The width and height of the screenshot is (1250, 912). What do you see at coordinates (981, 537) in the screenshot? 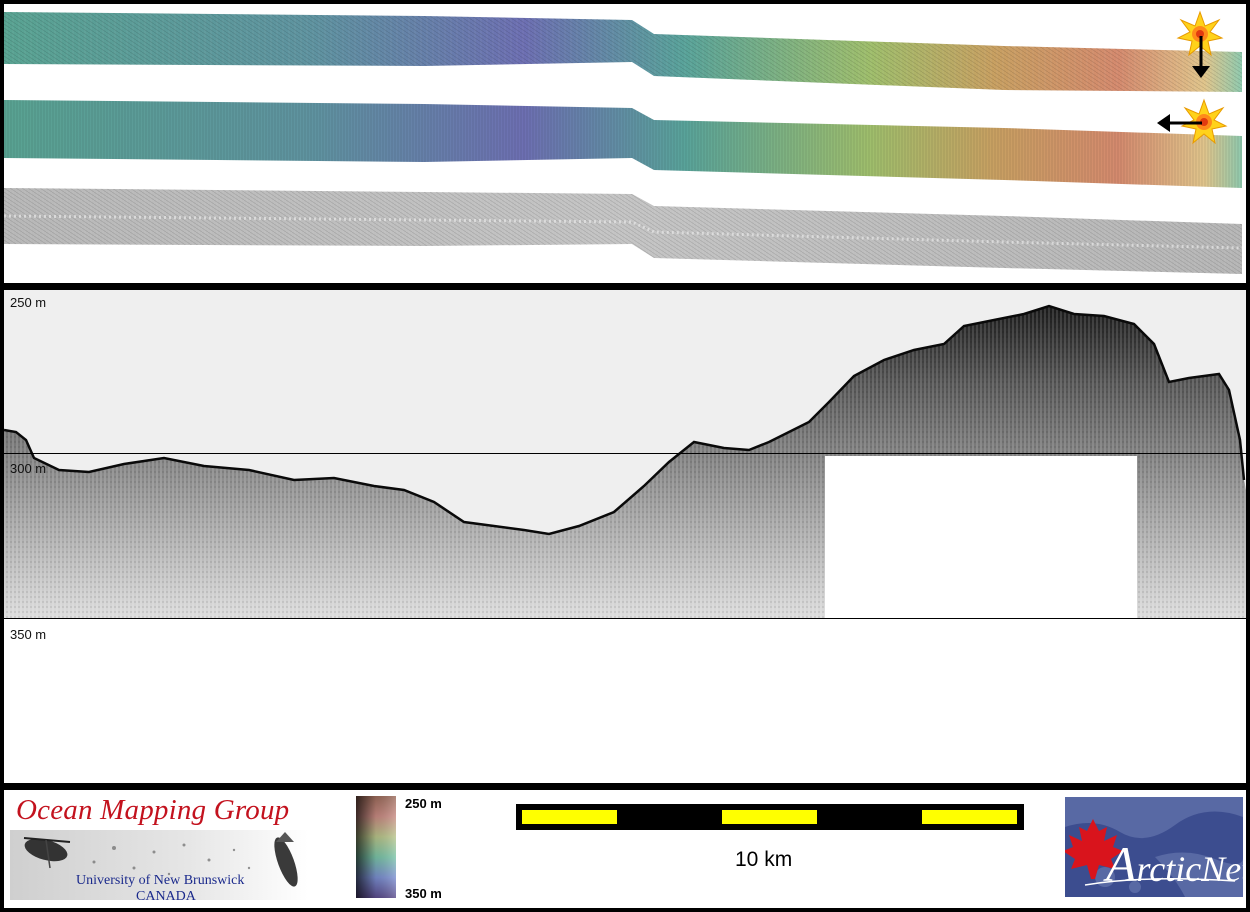
I see `data-gap` at bounding box center [981, 537].